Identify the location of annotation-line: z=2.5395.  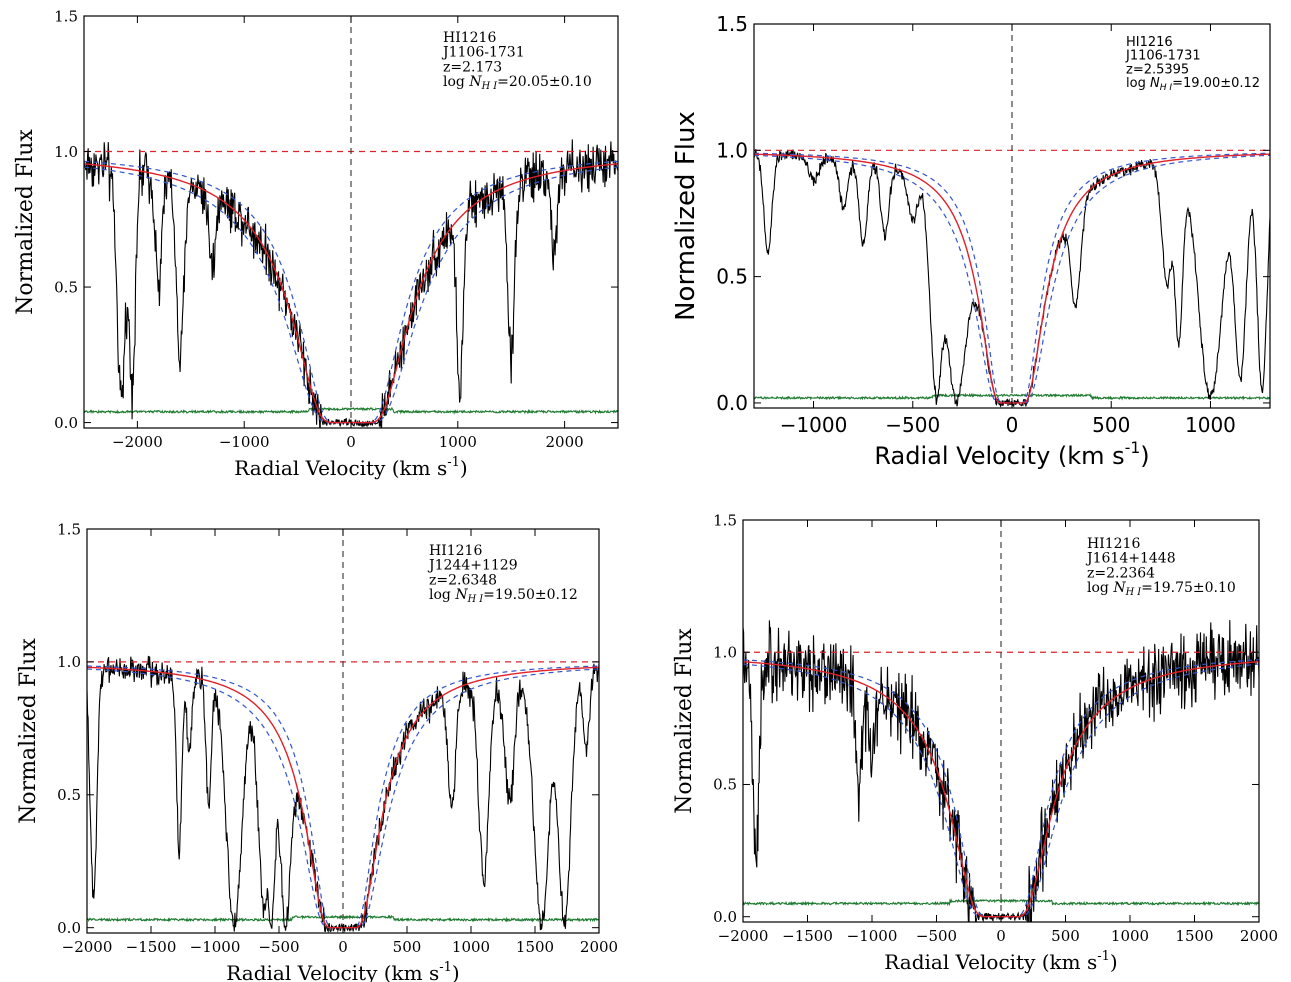
(1157, 69).